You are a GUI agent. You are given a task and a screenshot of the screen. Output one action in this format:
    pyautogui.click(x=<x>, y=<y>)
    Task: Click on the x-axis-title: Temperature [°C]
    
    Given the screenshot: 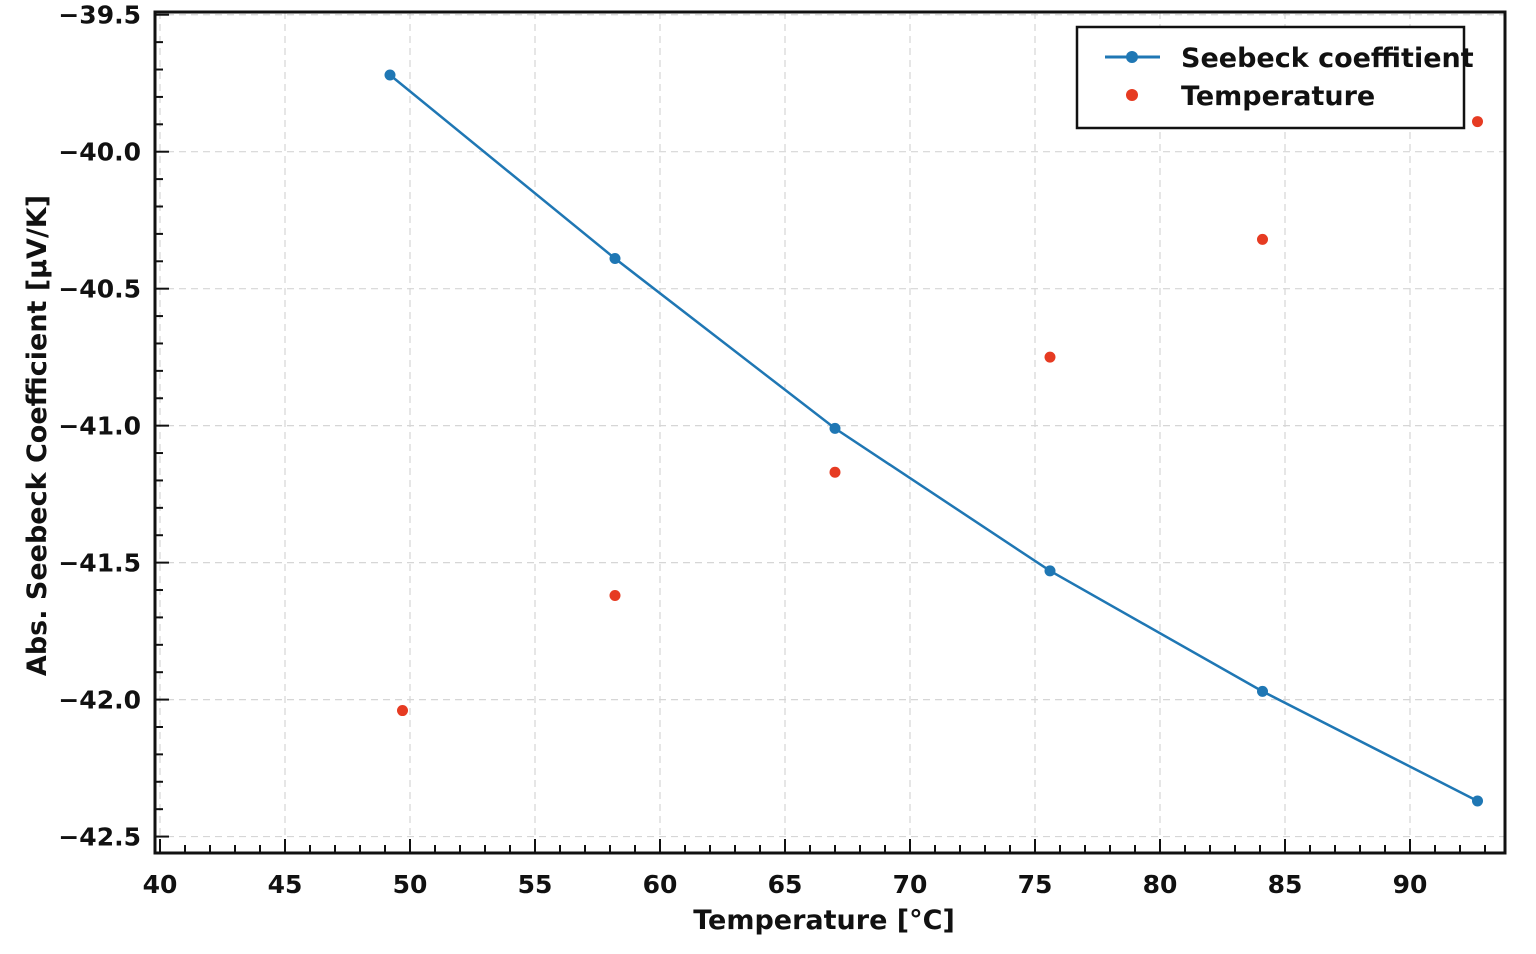 What is the action you would take?
    pyautogui.click(x=824, y=920)
    